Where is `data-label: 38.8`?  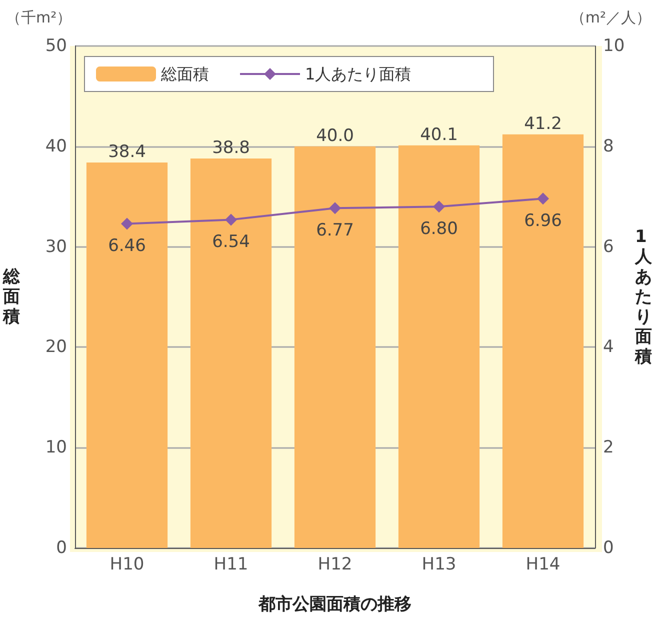
data-label: 38.8 is located at coordinates (231, 148).